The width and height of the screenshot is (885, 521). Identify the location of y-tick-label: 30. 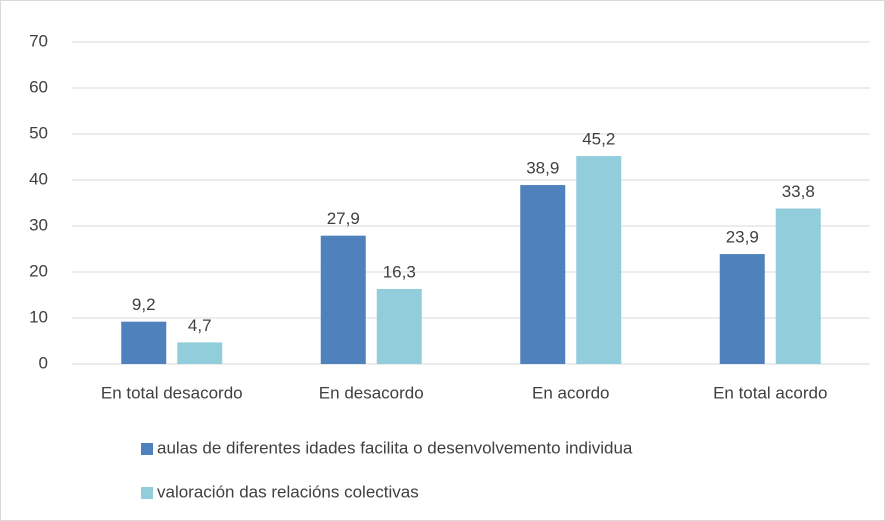
(38, 224).